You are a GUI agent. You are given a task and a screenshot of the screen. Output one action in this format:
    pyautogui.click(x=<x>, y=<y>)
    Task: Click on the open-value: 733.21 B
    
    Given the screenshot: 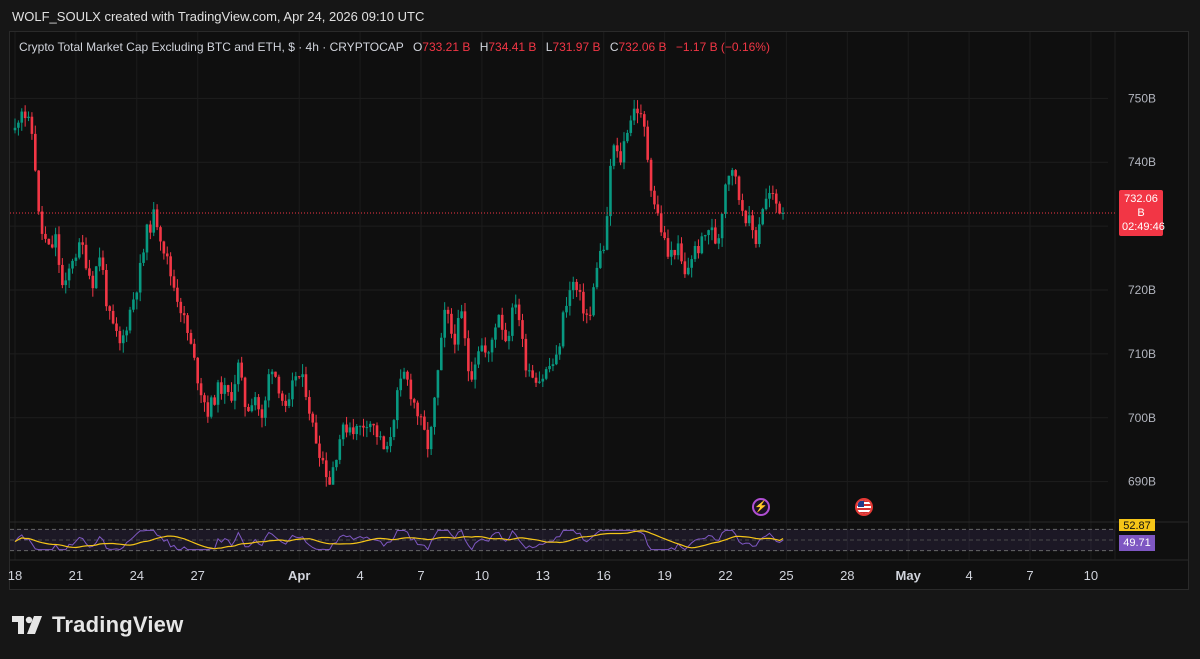 What is the action you would take?
    pyautogui.click(x=446, y=47)
    